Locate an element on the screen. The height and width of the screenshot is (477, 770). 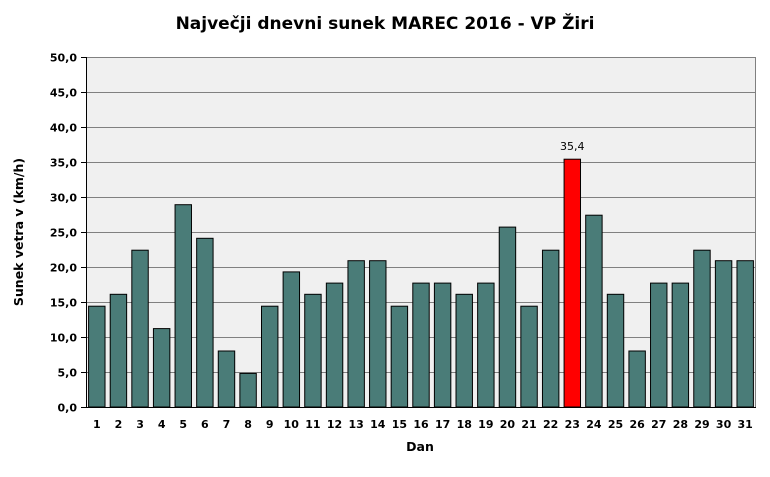
x-axis-label: Dan is located at coordinates (420, 446).